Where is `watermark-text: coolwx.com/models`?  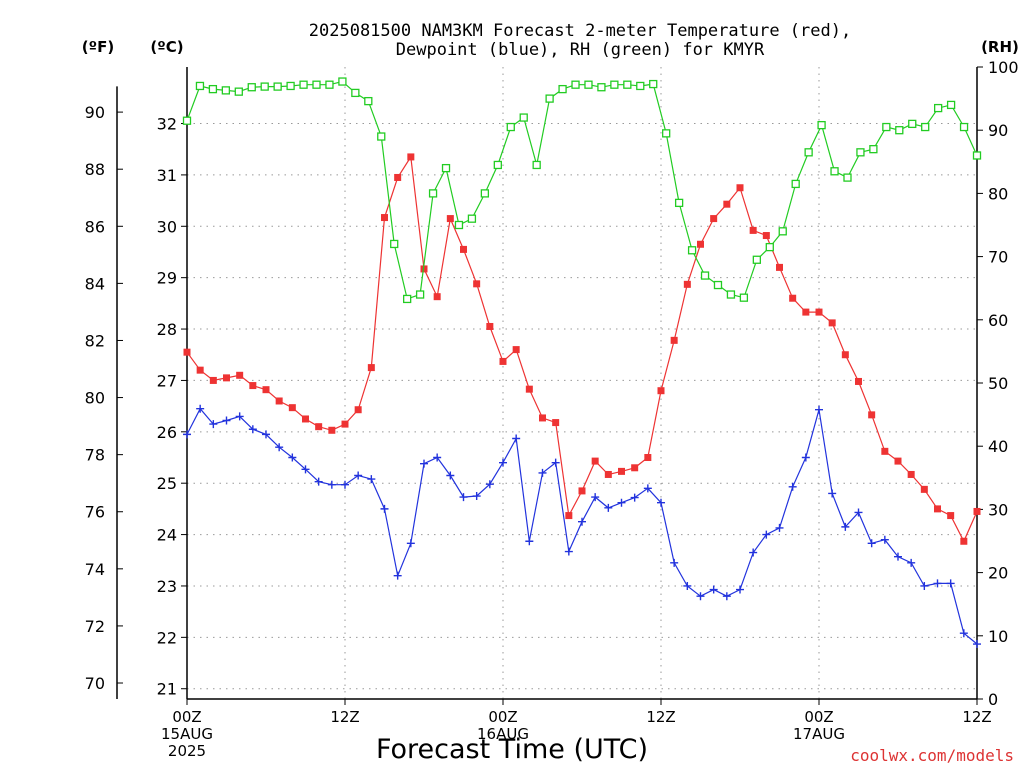 watermark-text: coolwx.com/models is located at coordinates (932, 755).